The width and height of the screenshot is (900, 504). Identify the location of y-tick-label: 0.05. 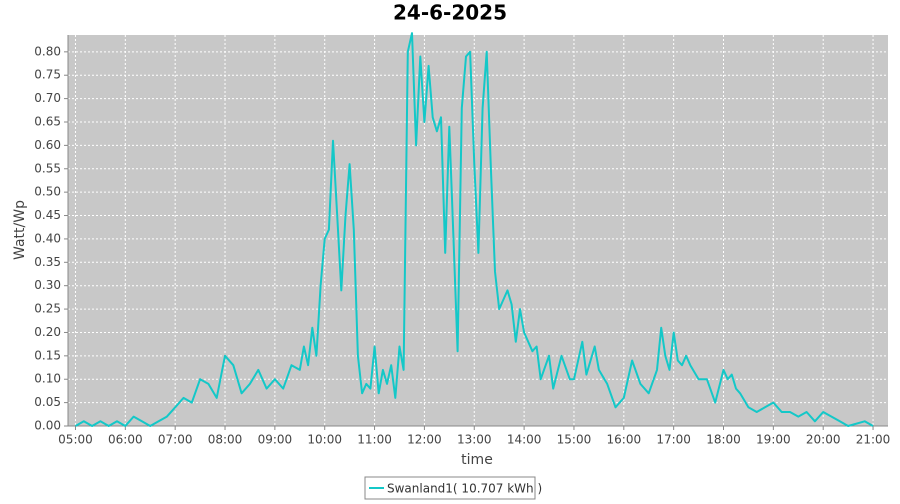
(47, 402).